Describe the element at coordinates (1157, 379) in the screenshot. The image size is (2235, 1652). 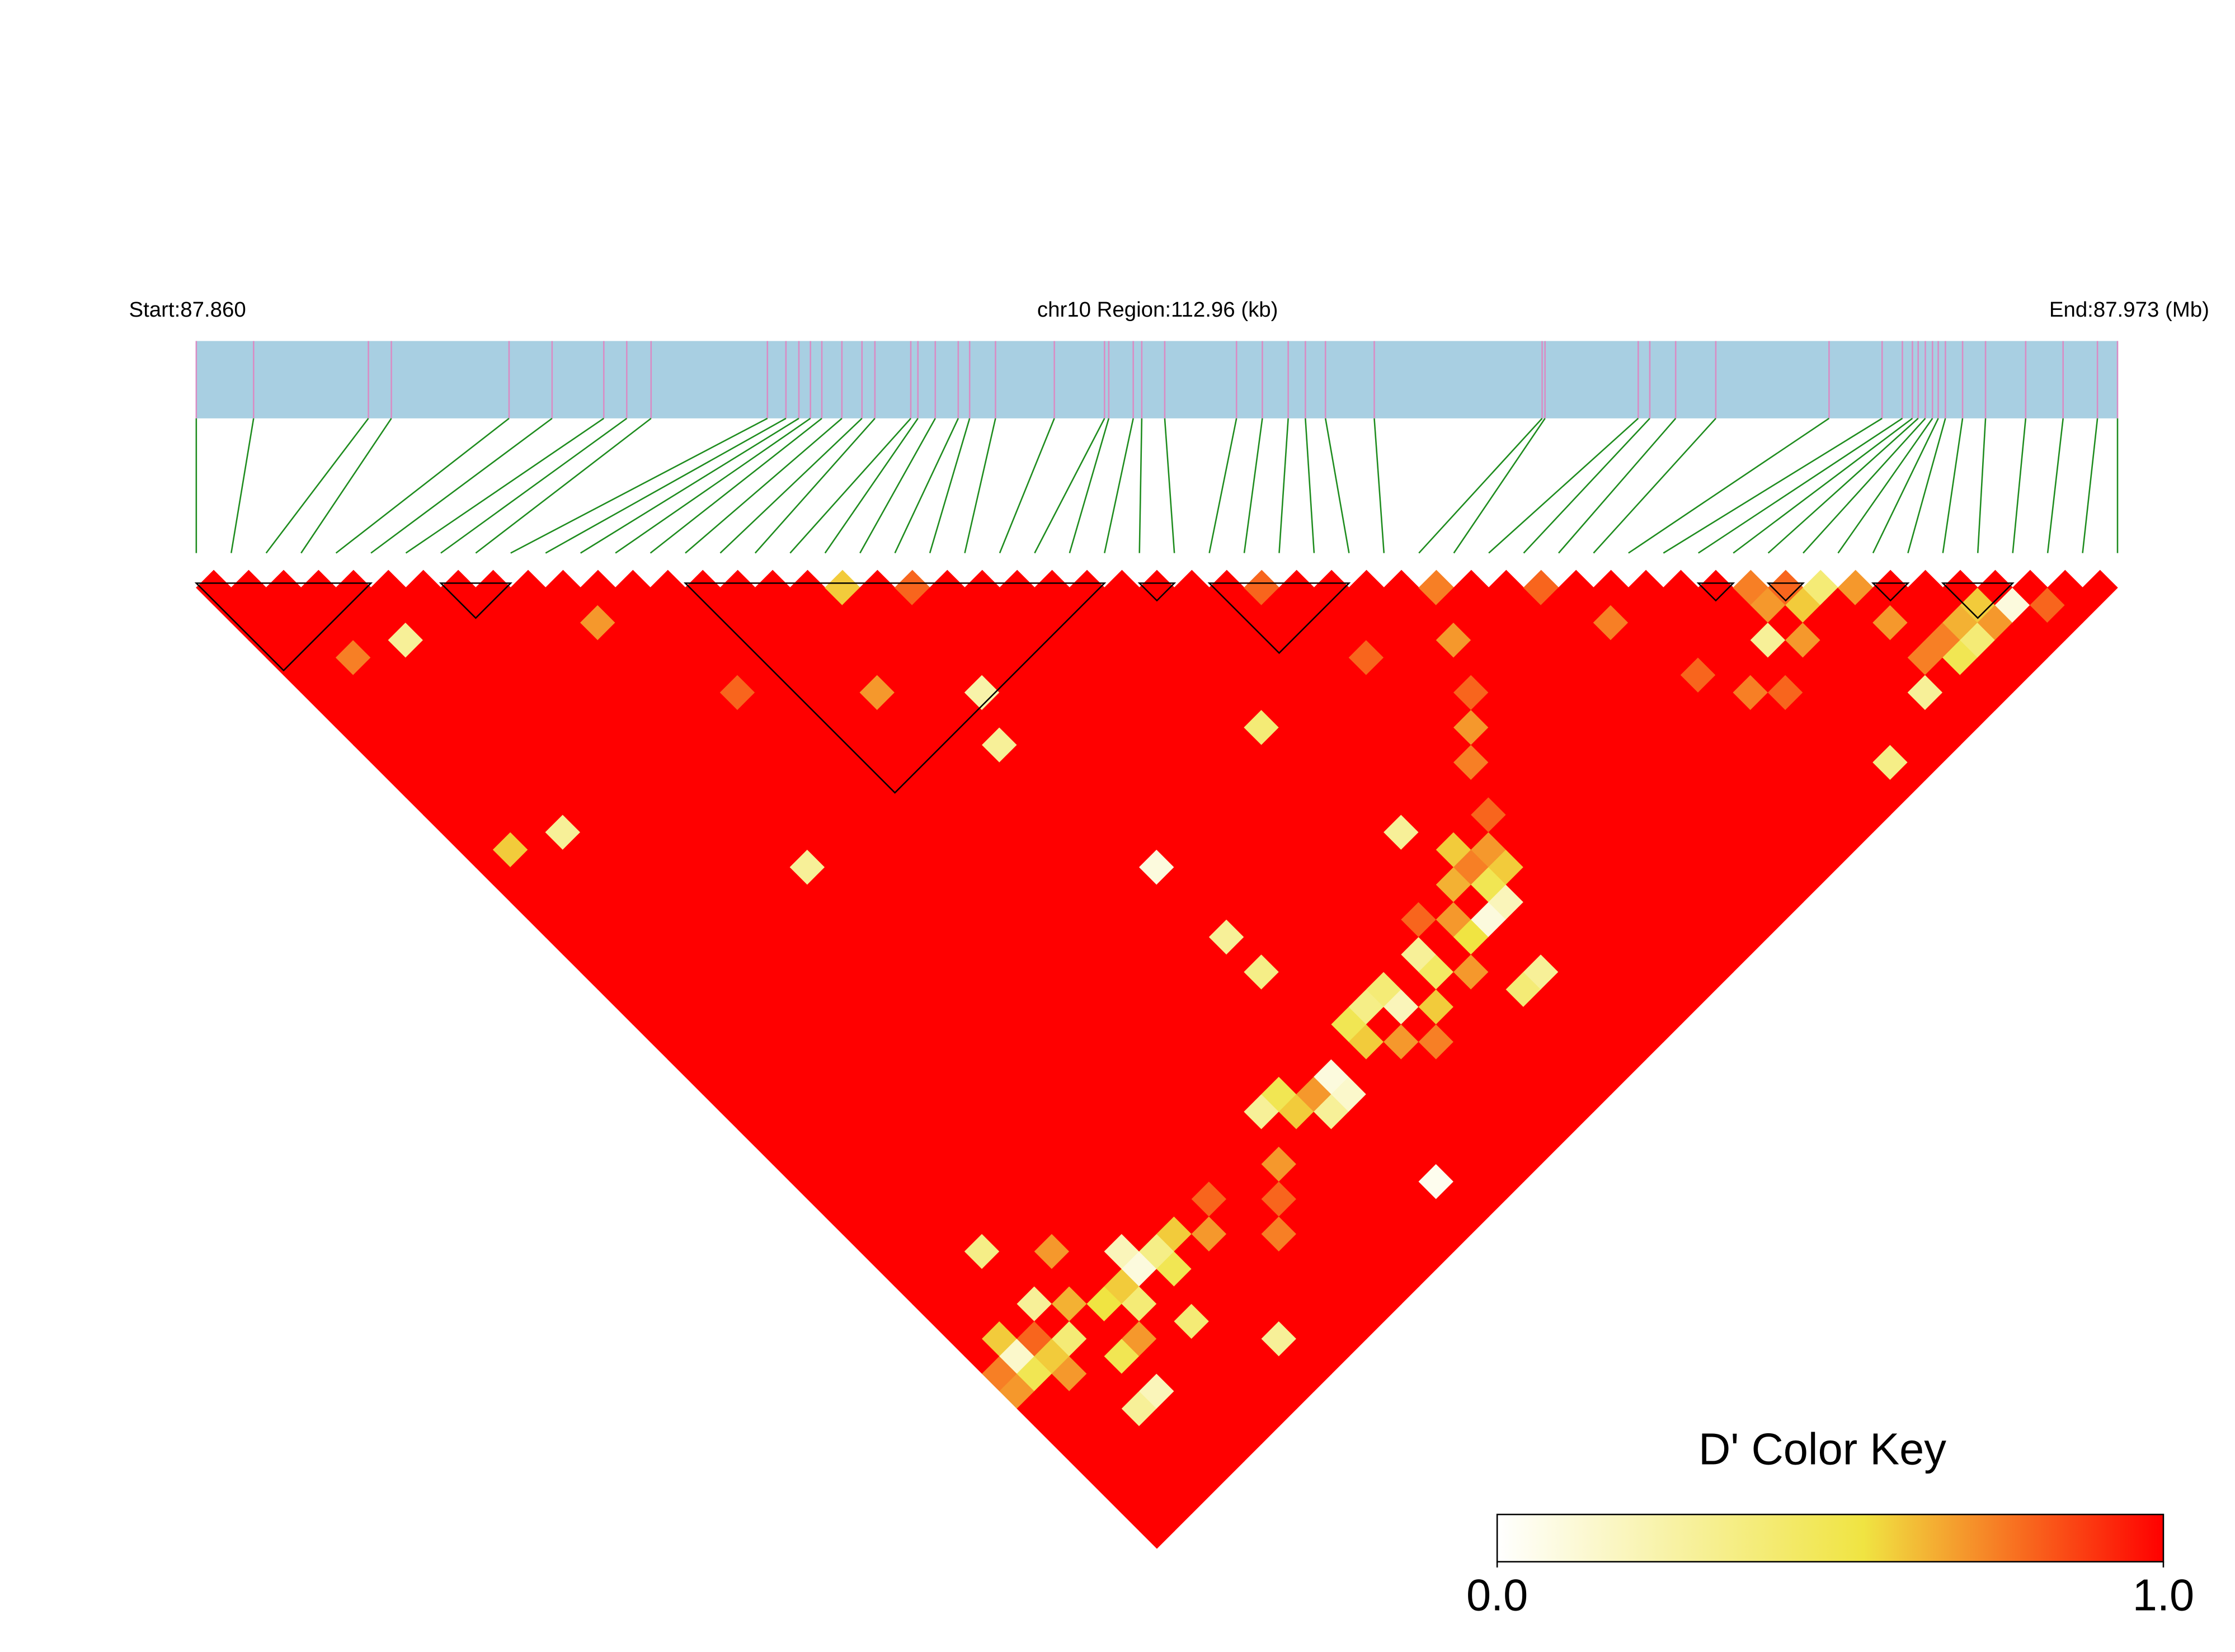
I see `genome-bar` at that location.